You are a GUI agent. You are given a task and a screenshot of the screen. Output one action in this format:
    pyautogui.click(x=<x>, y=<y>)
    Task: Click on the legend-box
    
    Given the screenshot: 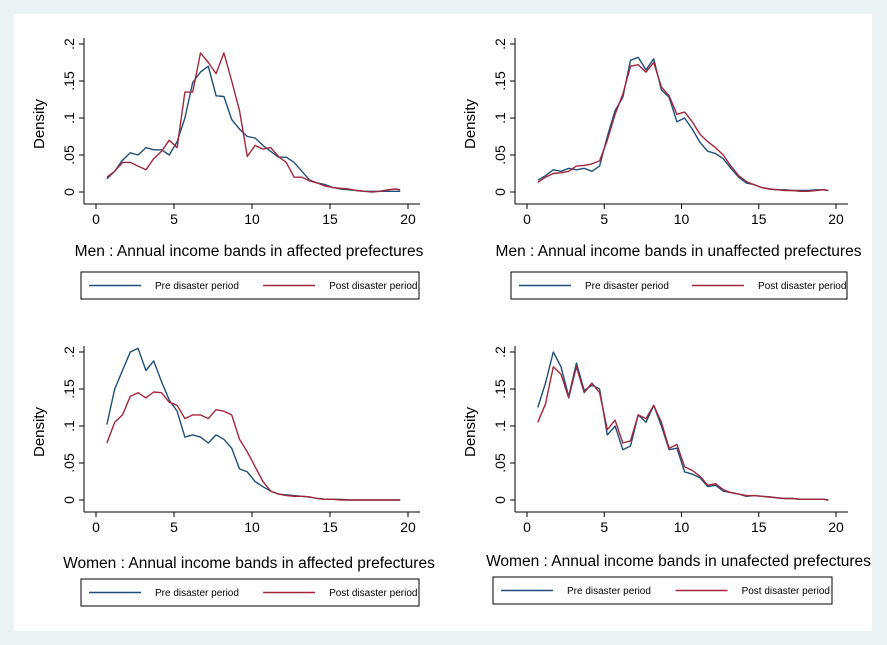 What is the action you would take?
    pyautogui.click(x=662, y=590)
    